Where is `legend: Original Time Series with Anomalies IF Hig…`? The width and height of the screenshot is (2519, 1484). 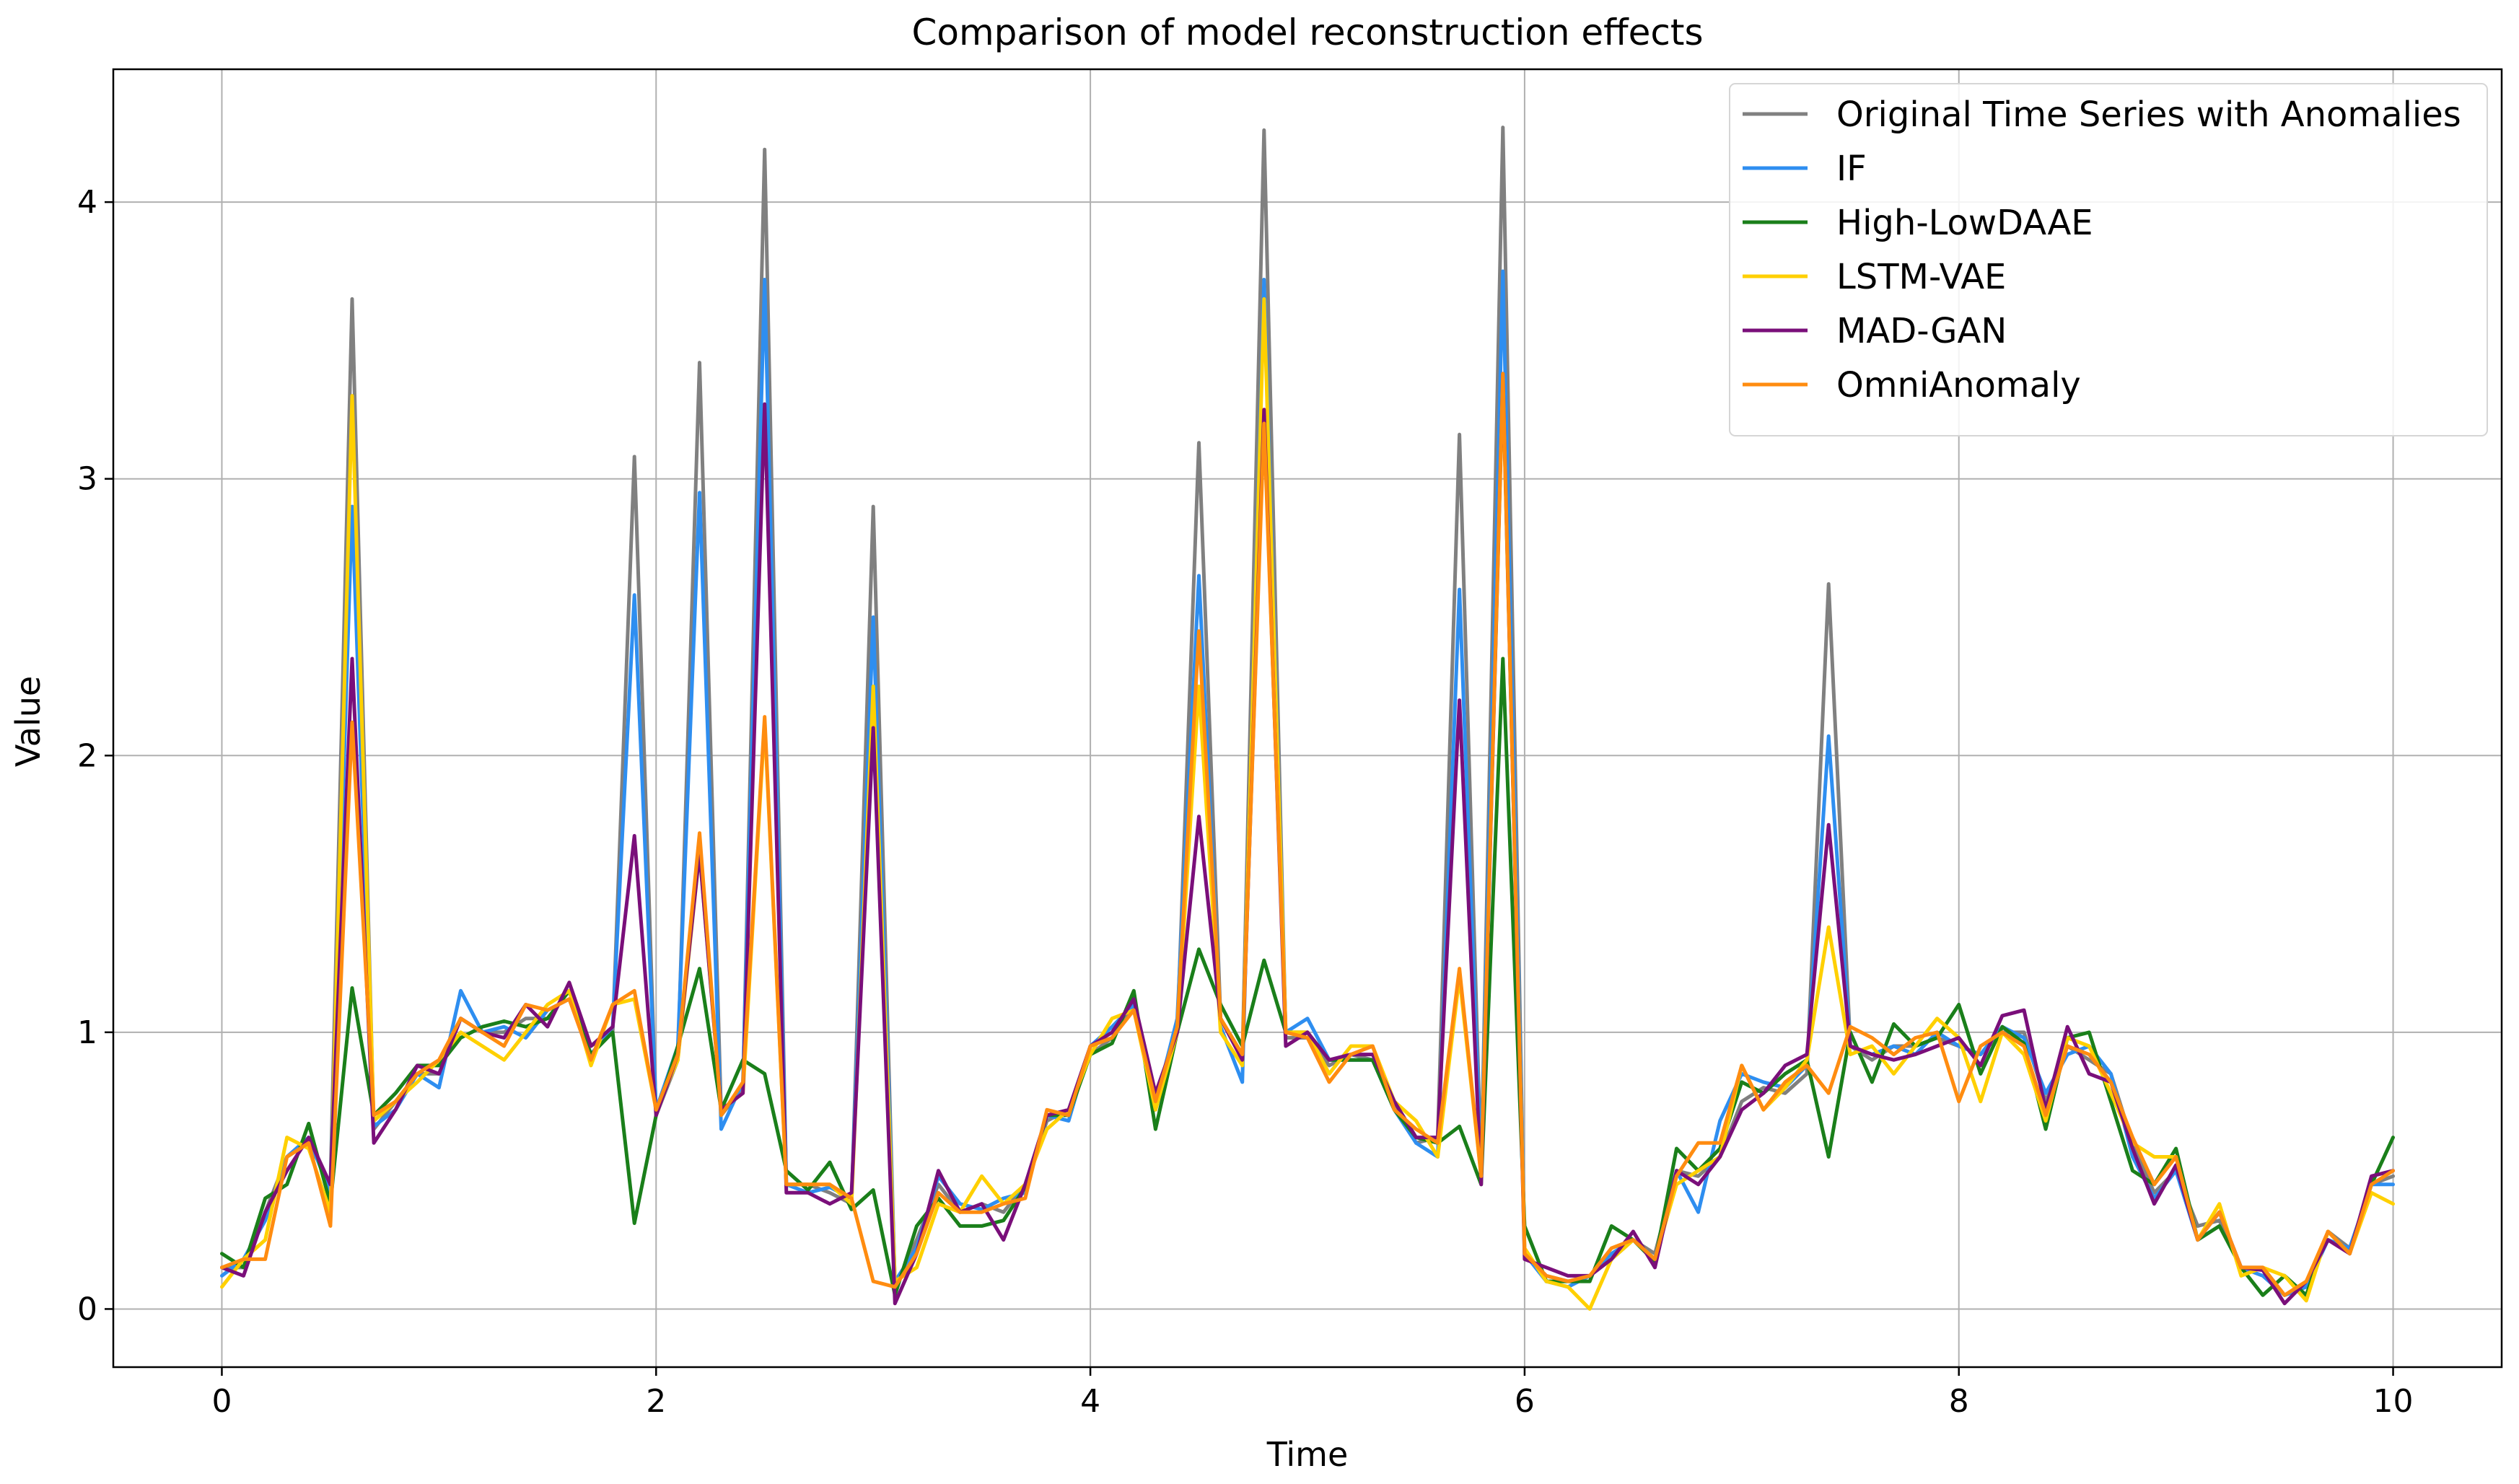 legend: Original Time Series with Anomalies IF Hig… is located at coordinates (2108, 259).